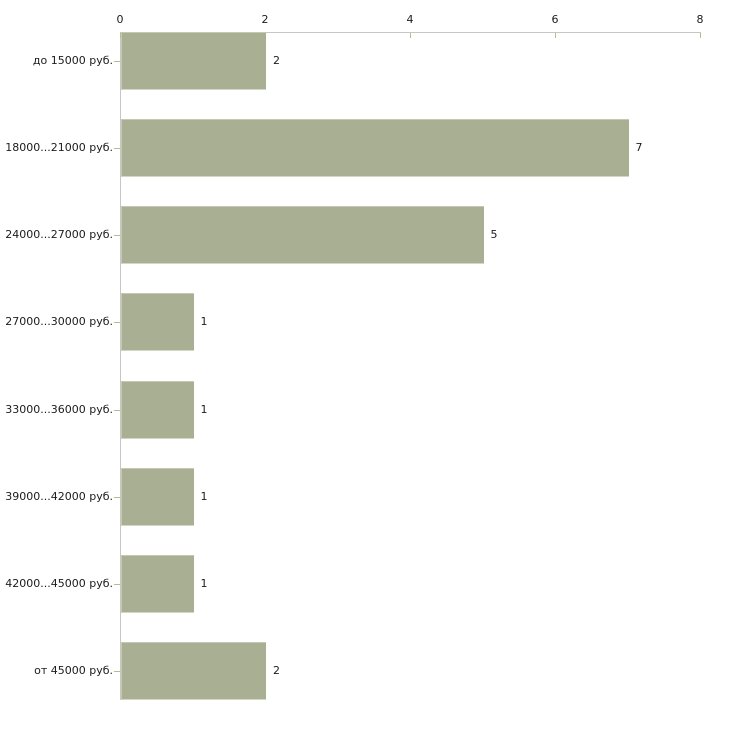  What do you see at coordinates (73, 670) in the screenshot?
I see `category-label: от 45000 руб.` at bounding box center [73, 670].